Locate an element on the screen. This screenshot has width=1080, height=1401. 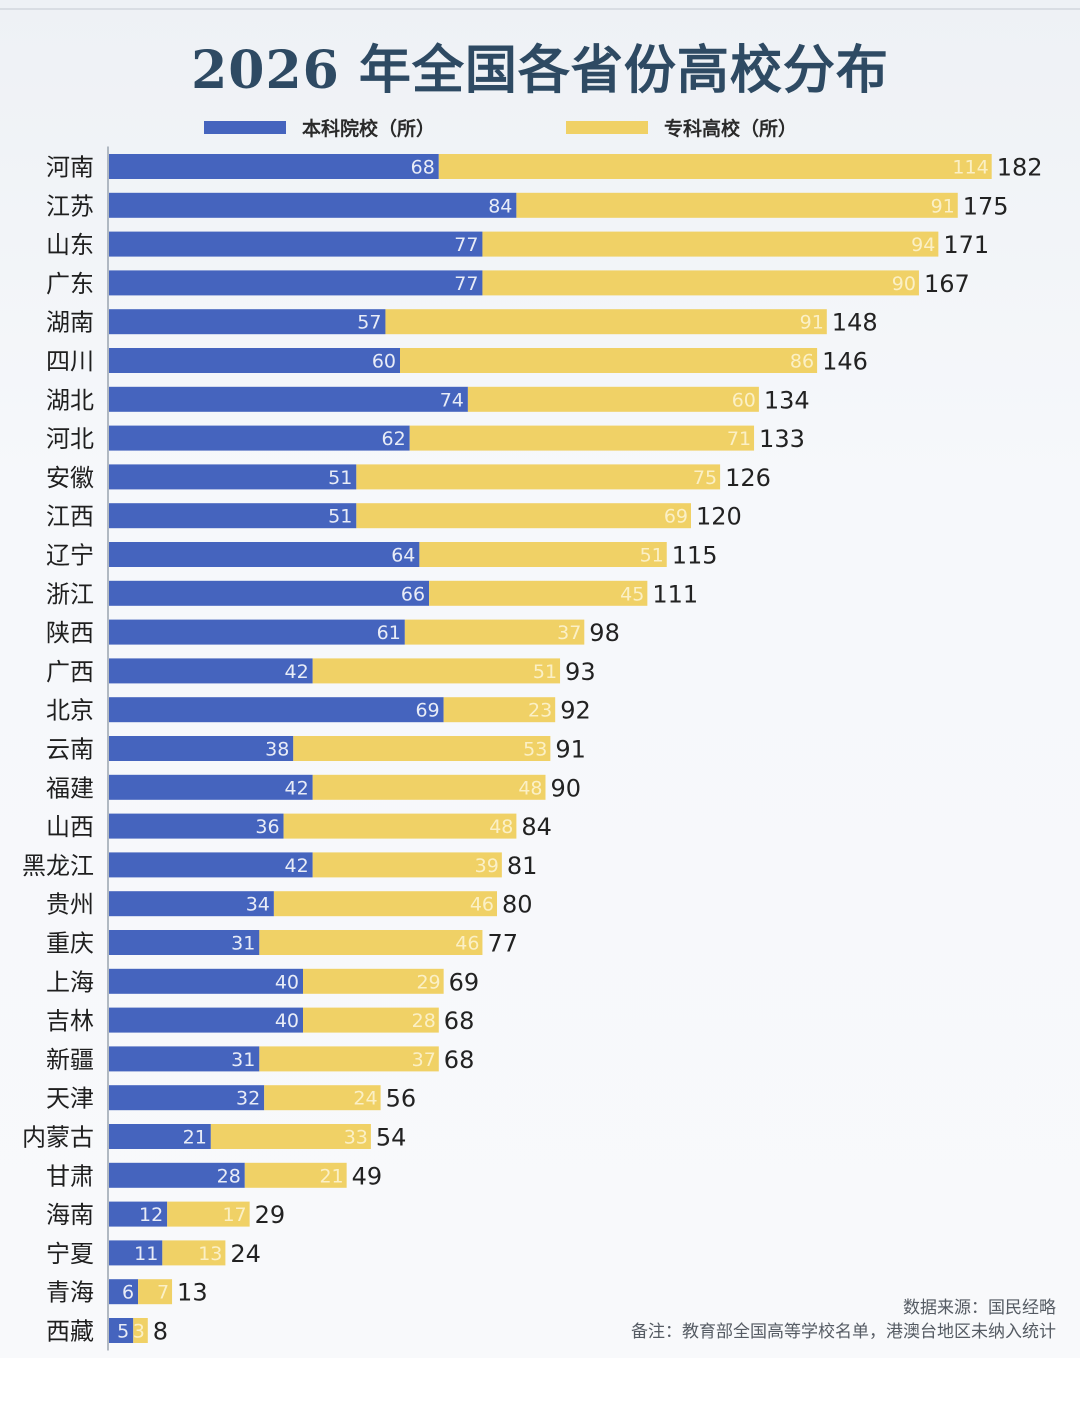
category-label: 甘肃 is located at coordinates (70, 1176).